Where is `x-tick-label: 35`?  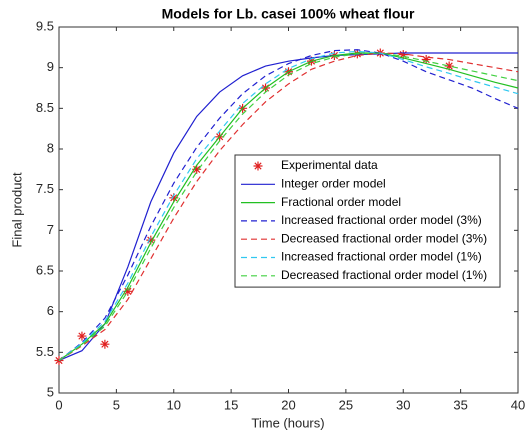 x-tick-label: 35 is located at coordinates (460, 404).